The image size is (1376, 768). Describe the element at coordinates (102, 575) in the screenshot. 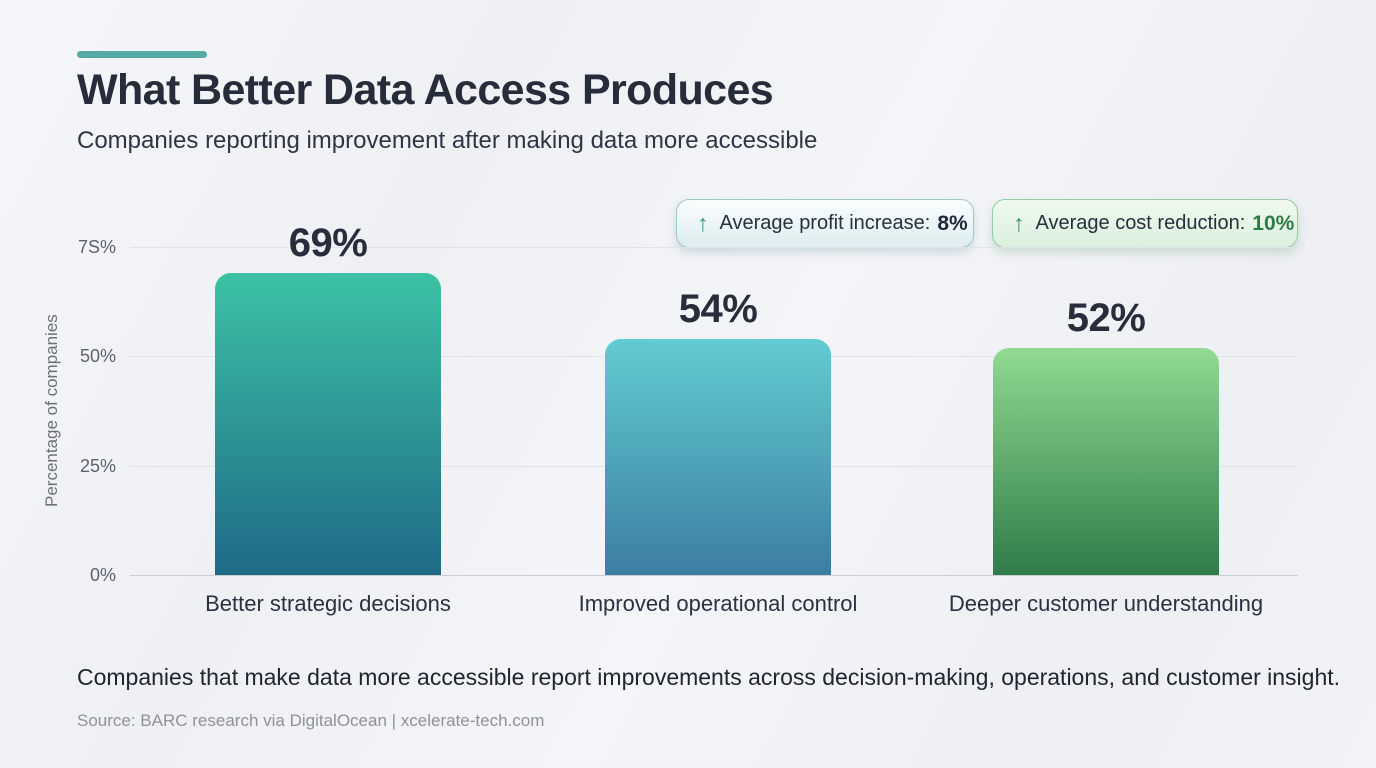

I see `y-tick-0: 0%` at that location.